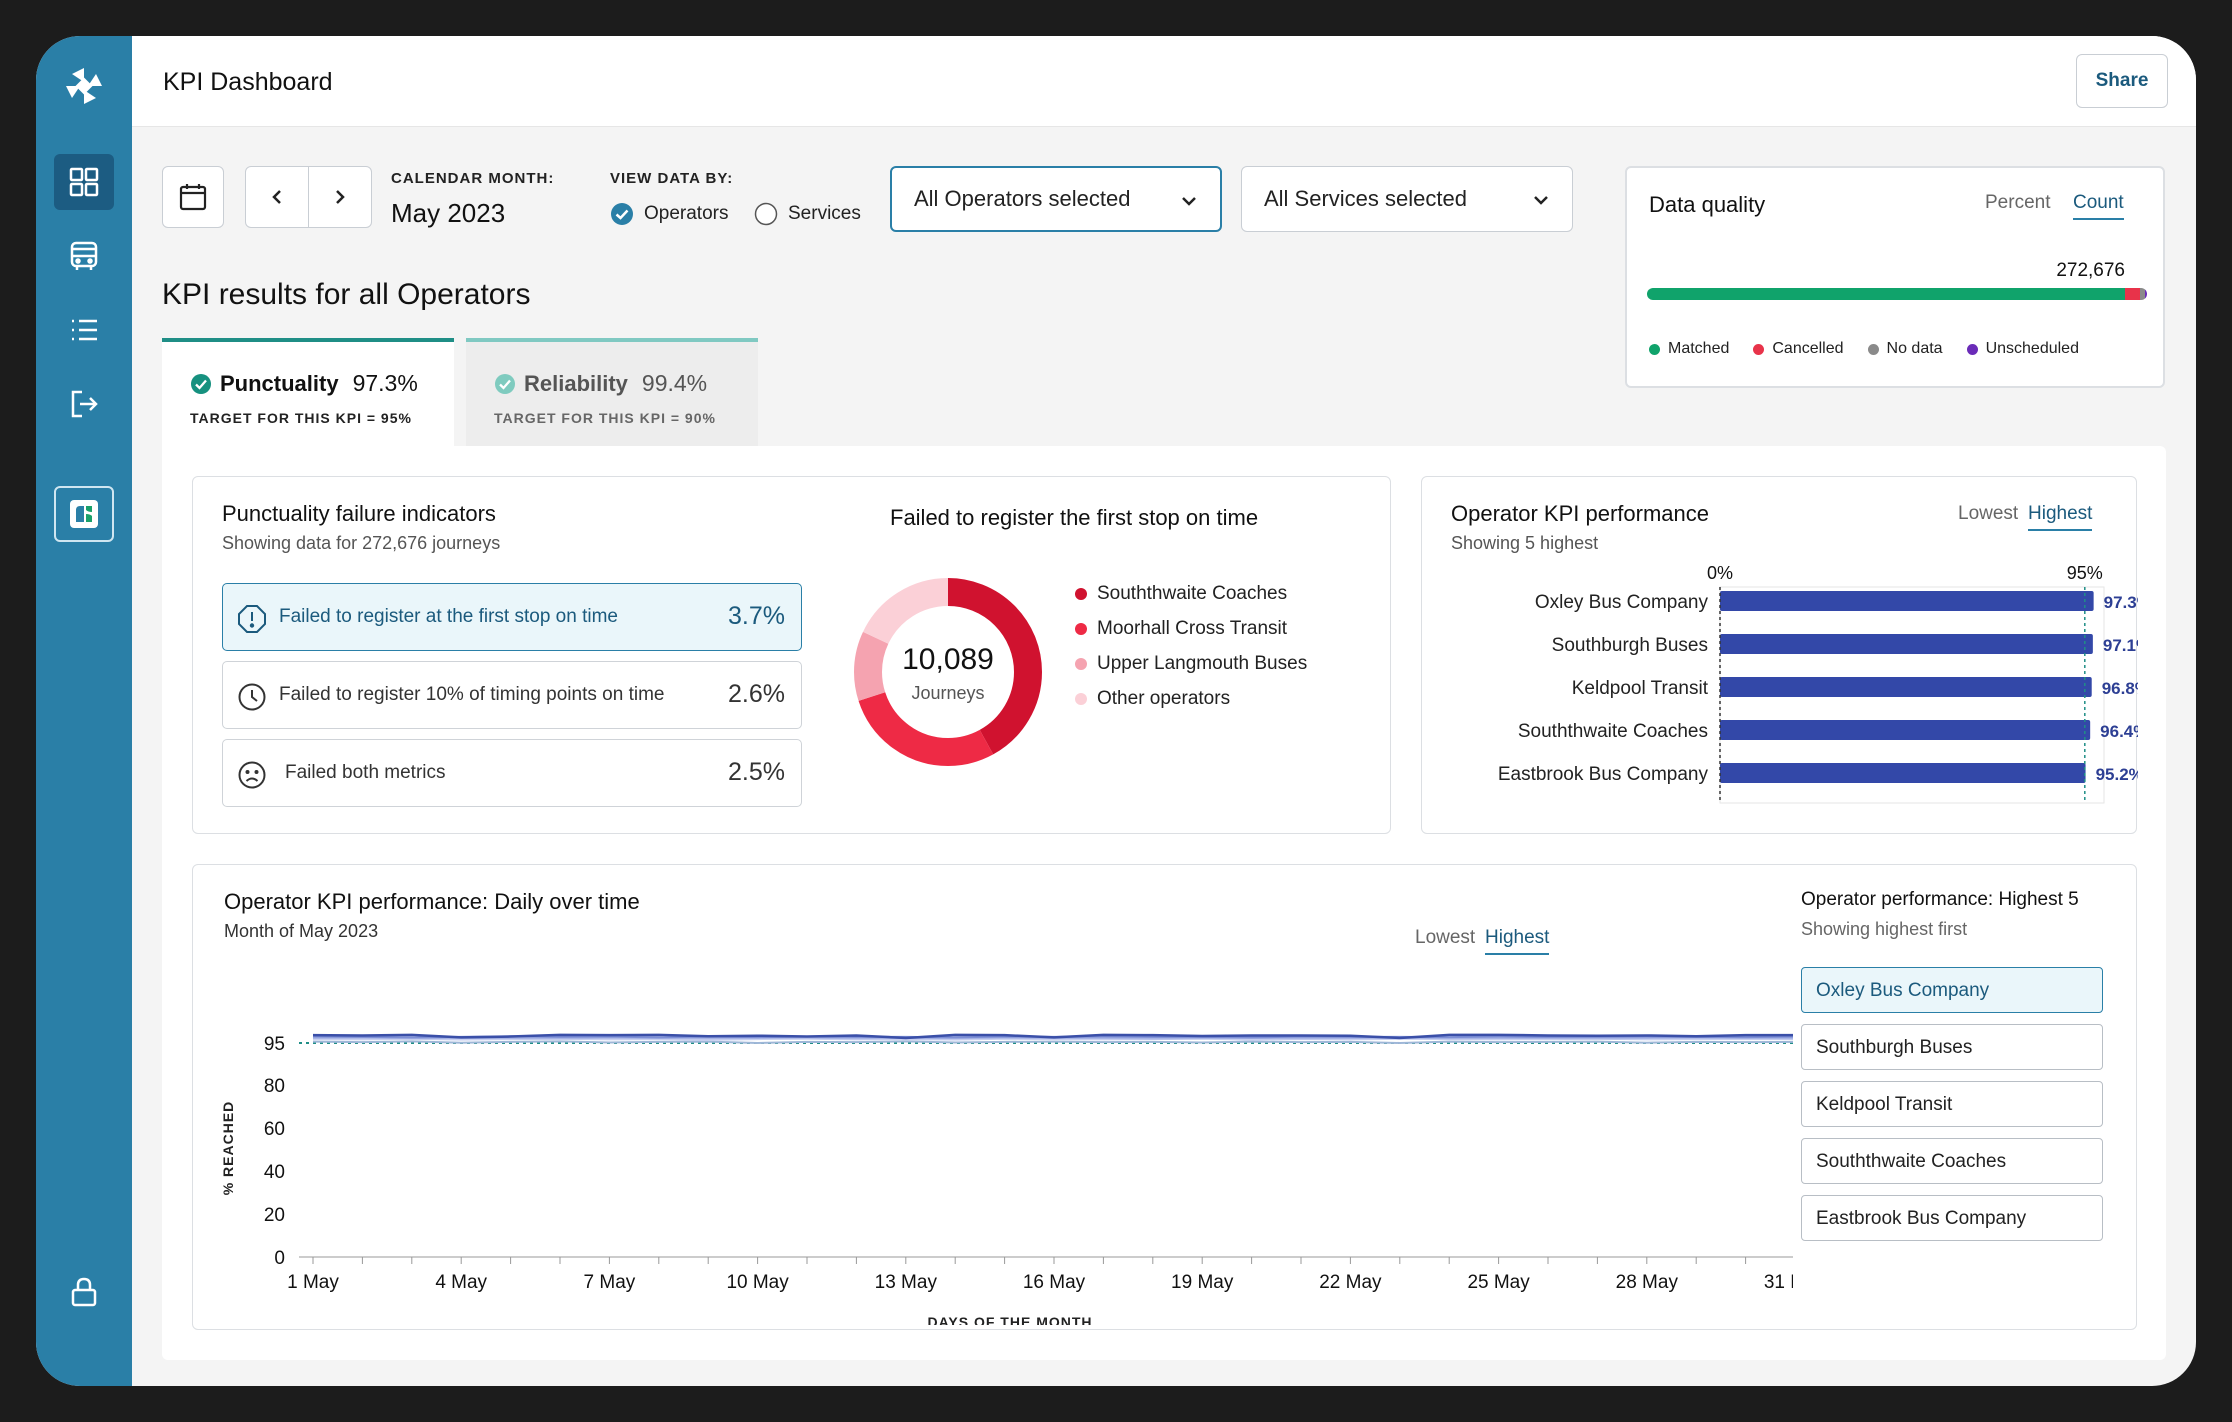 The image size is (2232, 1422). Describe the element at coordinates (1192, 593) in the screenshot. I see `legend-label: Souththwaite Coaches` at that location.